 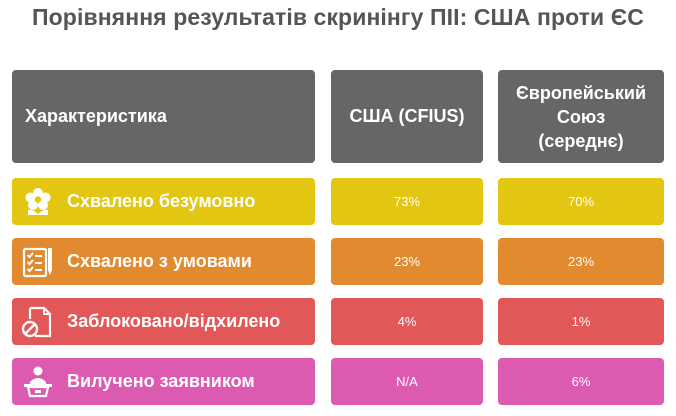 I want to click on header-characteristic-label: Характеристика, so click(x=96, y=116).